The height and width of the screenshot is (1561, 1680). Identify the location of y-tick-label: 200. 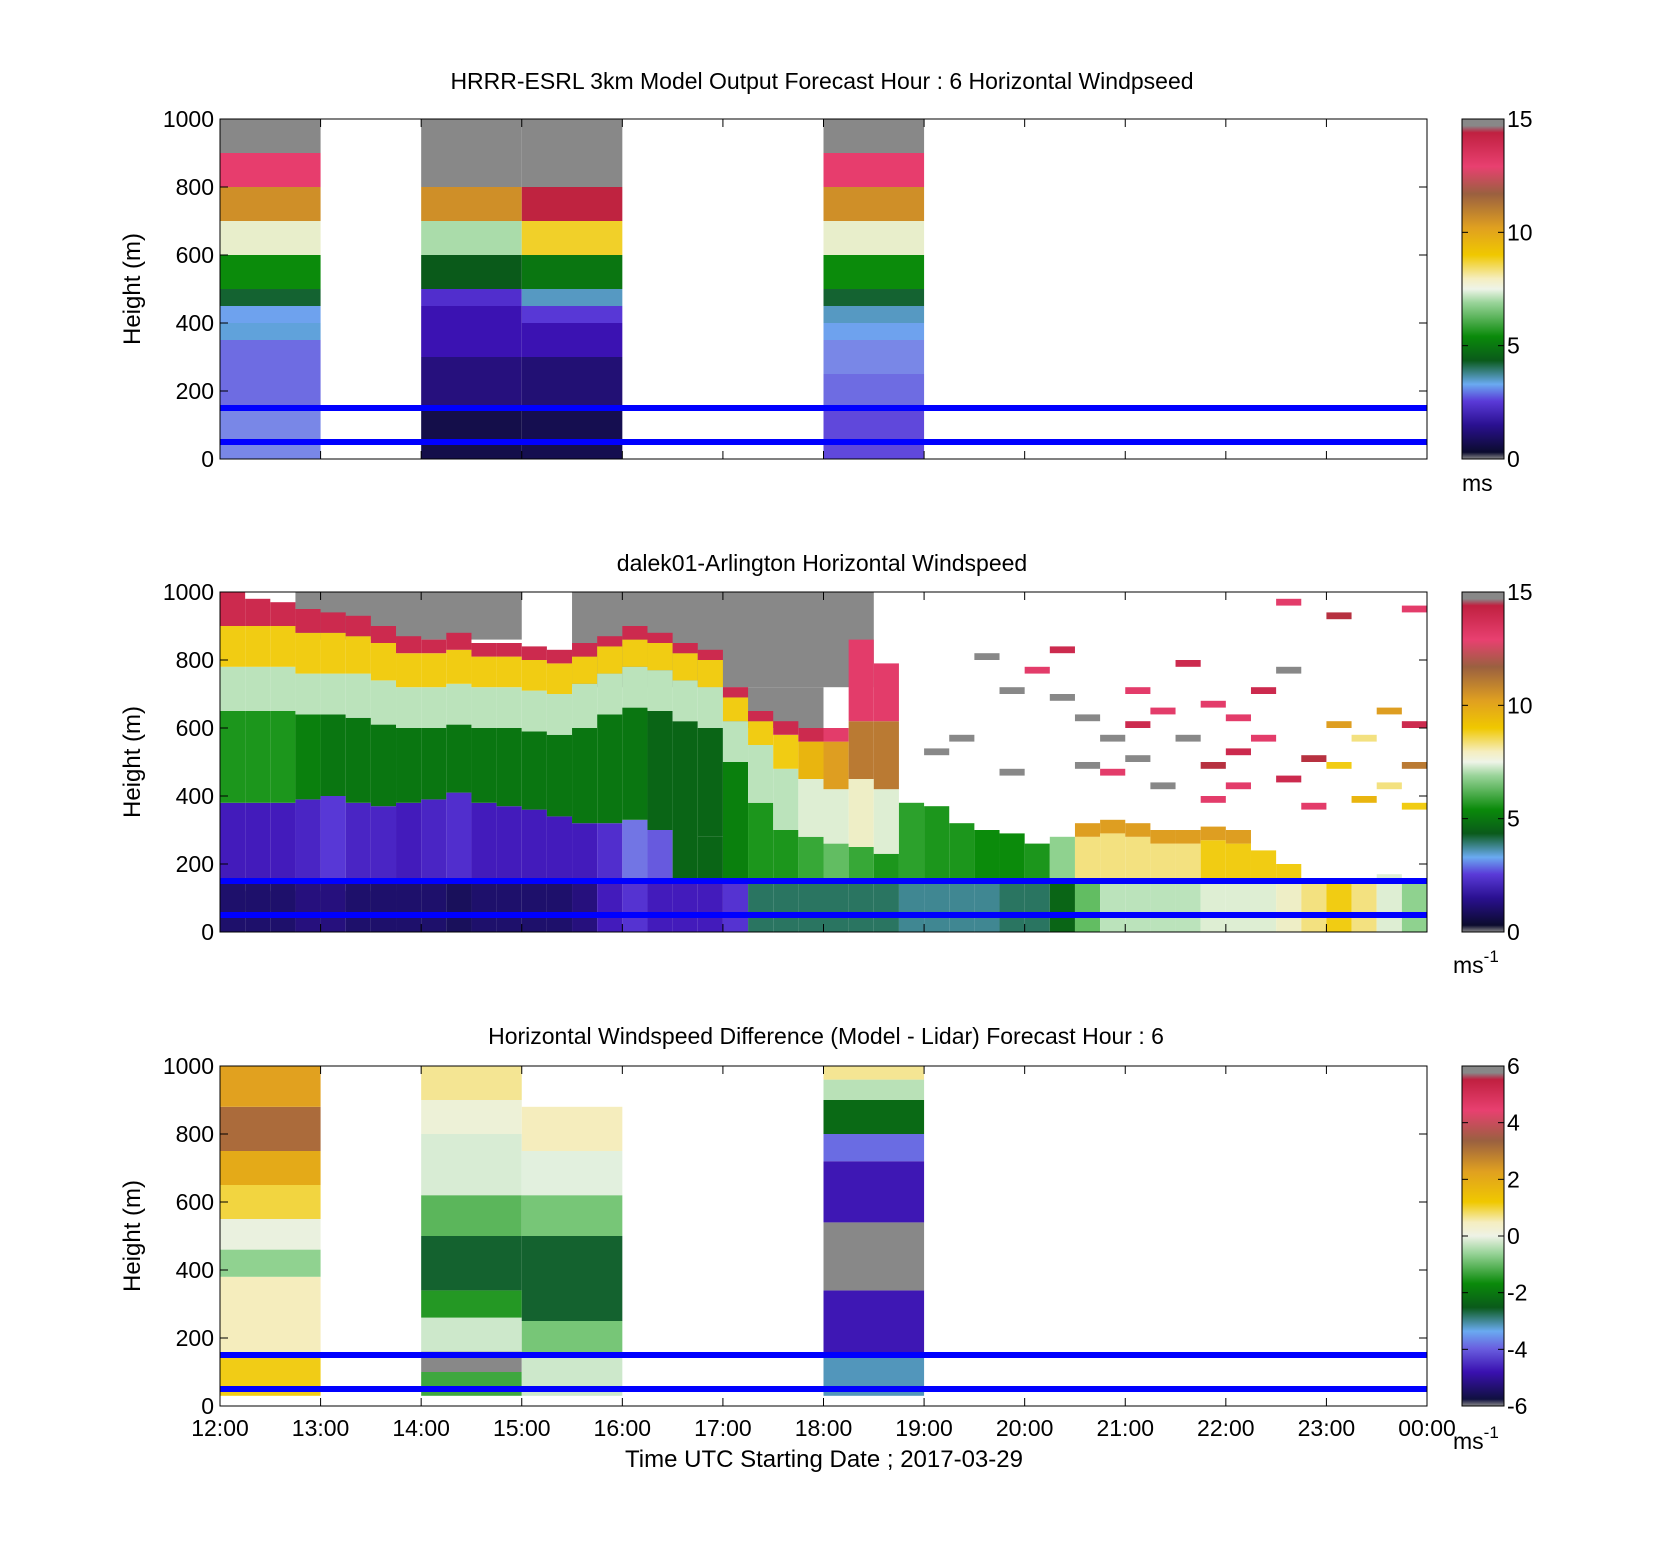
(195, 1338).